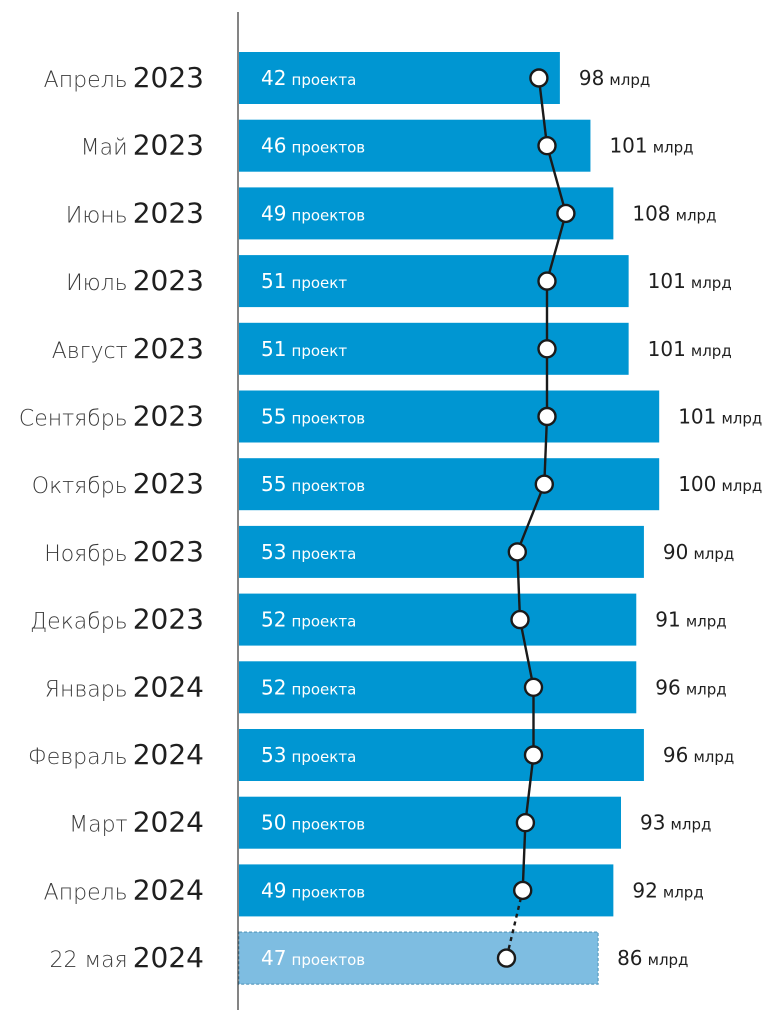 Image resolution: width=771 pixels, height=1013 pixels. Describe the element at coordinates (124, 77) in the screenshot. I see `category-label: Апрель 2023` at that location.